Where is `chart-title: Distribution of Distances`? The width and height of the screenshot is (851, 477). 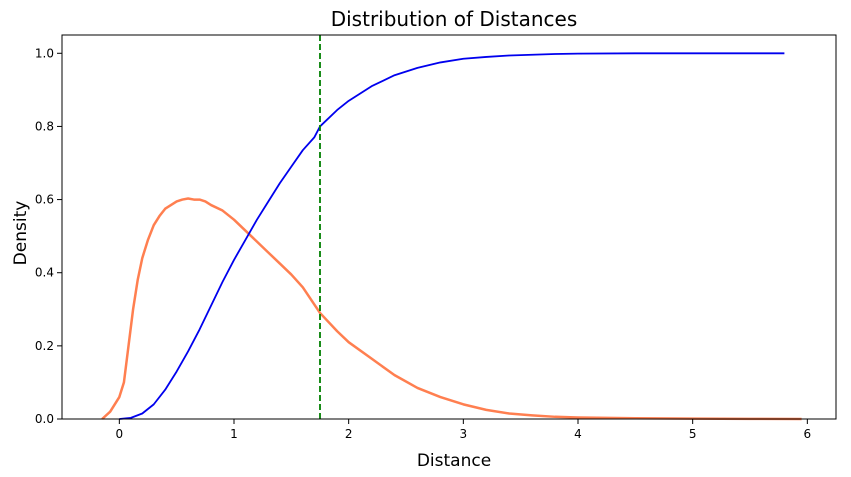 chart-title: Distribution of Distances is located at coordinates (454, 19).